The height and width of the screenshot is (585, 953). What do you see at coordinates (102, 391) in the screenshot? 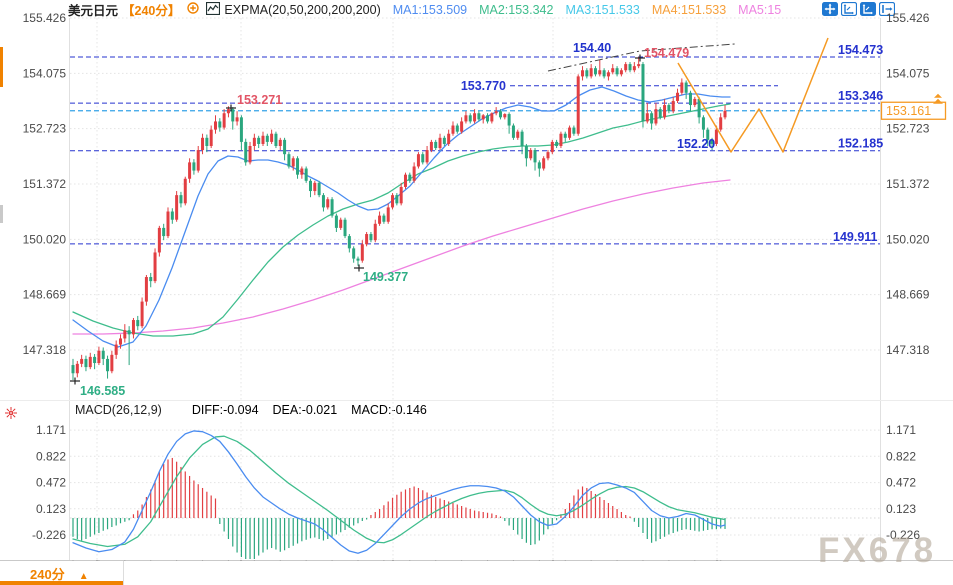
I see `price-annotation: 146.585` at bounding box center [102, 391].